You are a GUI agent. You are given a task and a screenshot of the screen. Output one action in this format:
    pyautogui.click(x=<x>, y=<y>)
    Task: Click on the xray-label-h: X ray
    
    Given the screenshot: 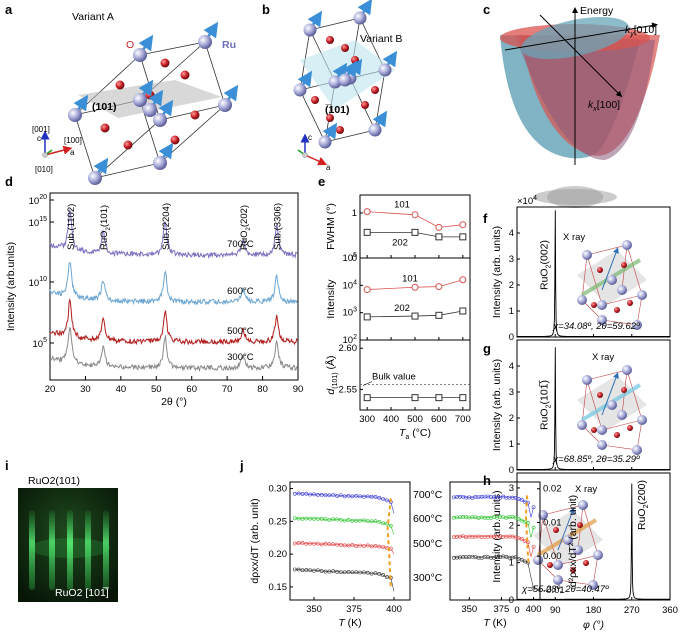 What is the action you would take?
    pyautogui.click(x=586, y=489)
    